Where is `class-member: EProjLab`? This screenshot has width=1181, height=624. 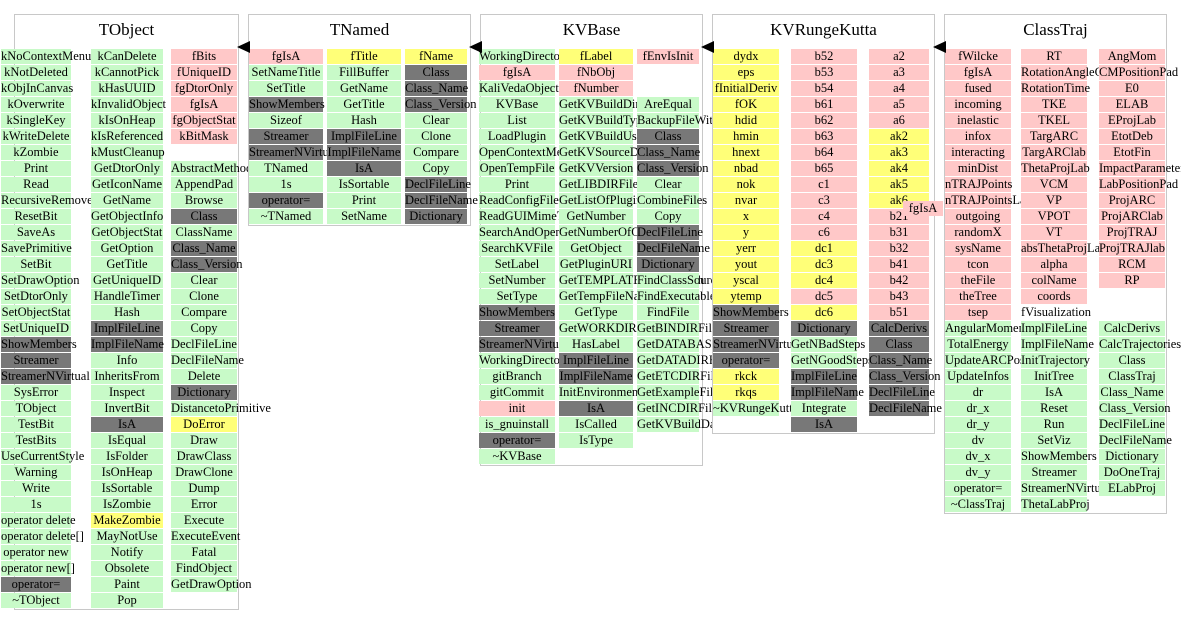 class-member: EProjLab is located at coordinates (1132, 120).